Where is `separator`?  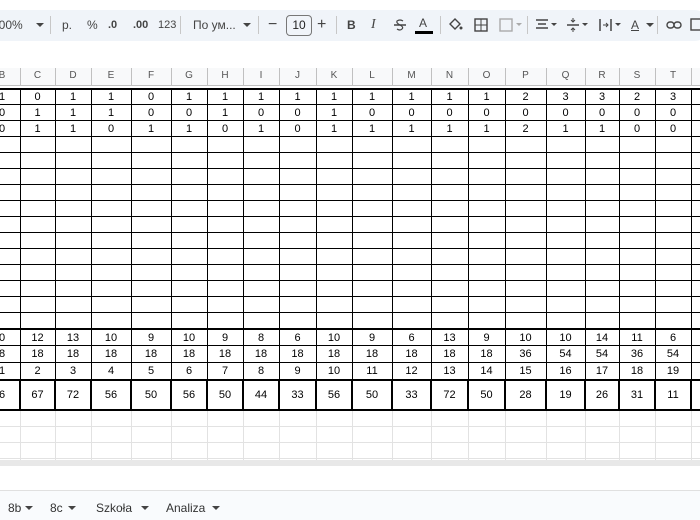 separator is located at coordinates (440, 25).